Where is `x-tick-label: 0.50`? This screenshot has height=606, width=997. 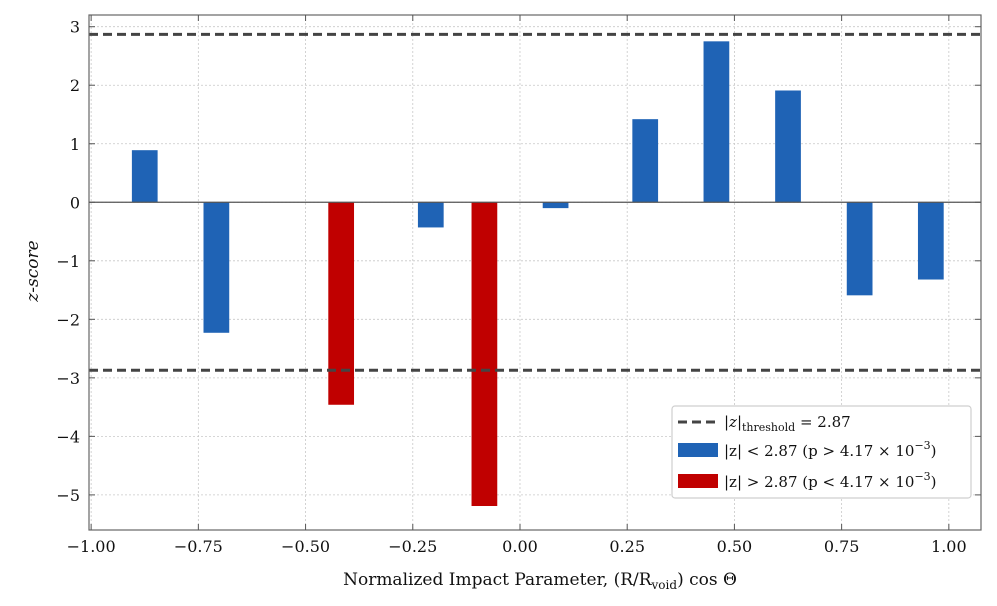
x-tick-label: 0.50 is located at coordinates (735, 546).